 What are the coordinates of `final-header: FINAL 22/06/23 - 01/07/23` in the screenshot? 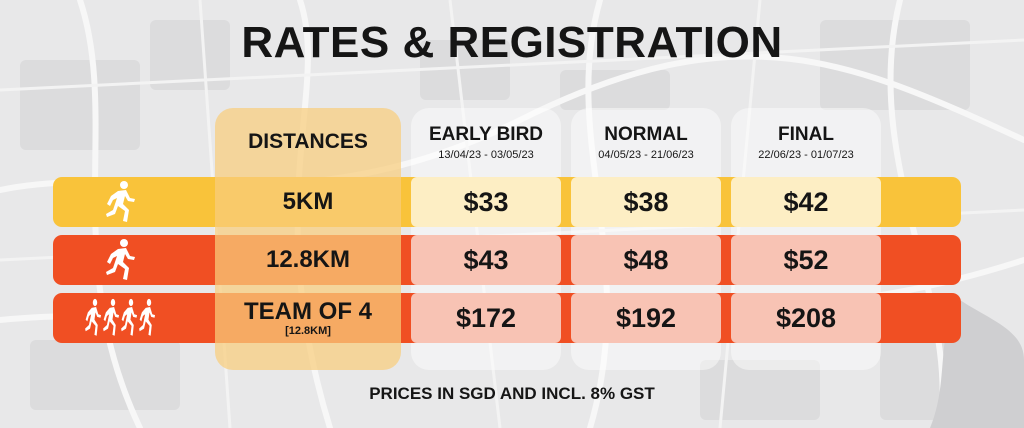 It's located at (806, 142).